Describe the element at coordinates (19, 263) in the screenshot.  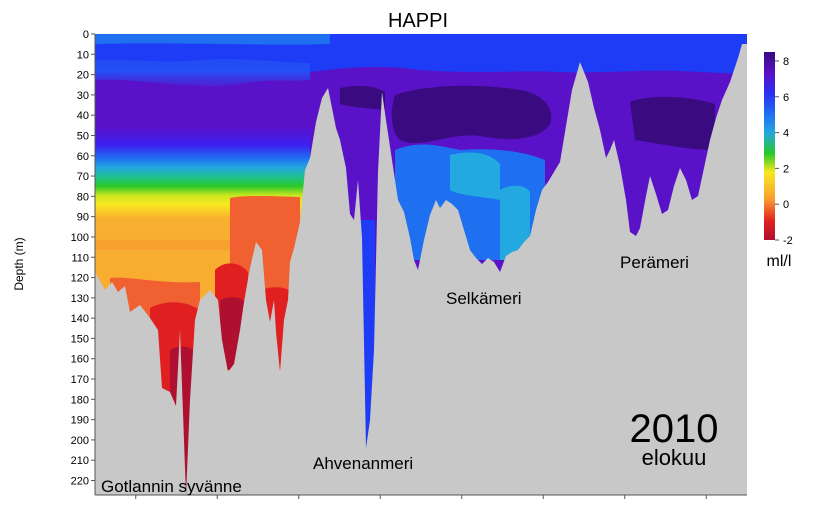
I see `y-axis-label: Depth (m)` at that location.